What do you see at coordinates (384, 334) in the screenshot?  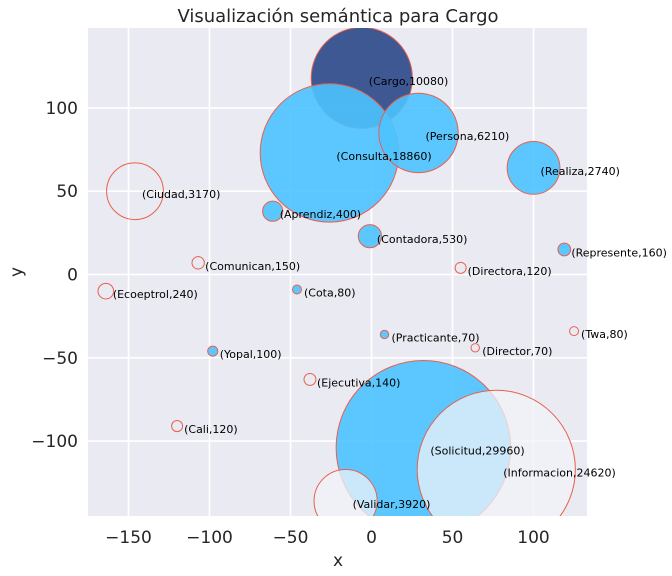 I see `bubble-practicante` at bounding box center [384, 334].